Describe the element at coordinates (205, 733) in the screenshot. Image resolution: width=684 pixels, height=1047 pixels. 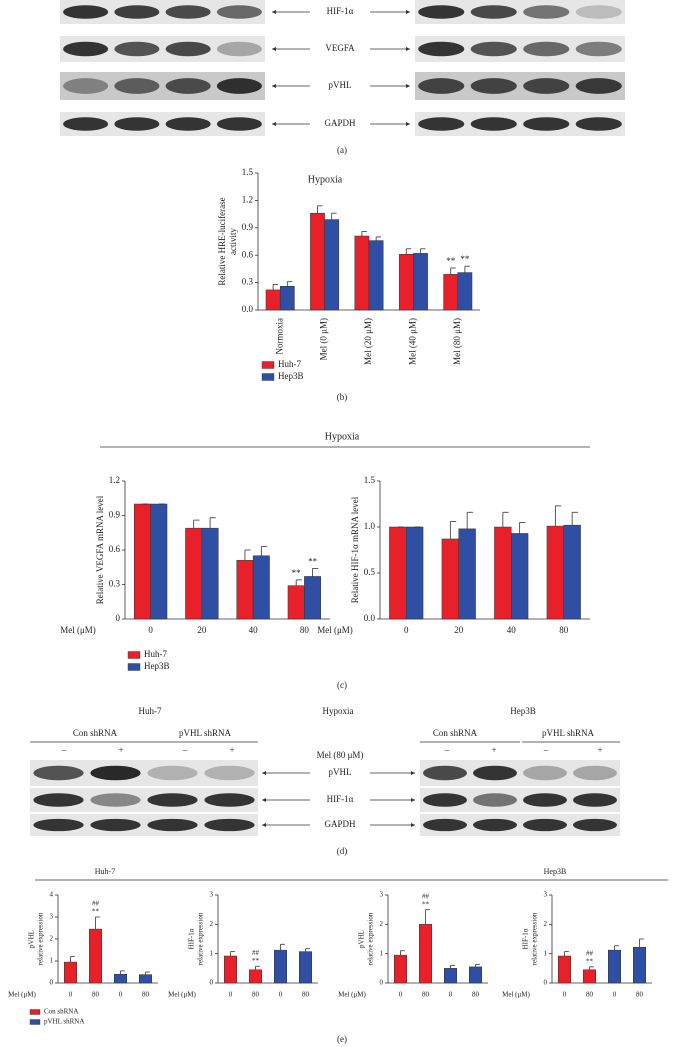
I see `shrna-label: pVHL shRNA` at that location.